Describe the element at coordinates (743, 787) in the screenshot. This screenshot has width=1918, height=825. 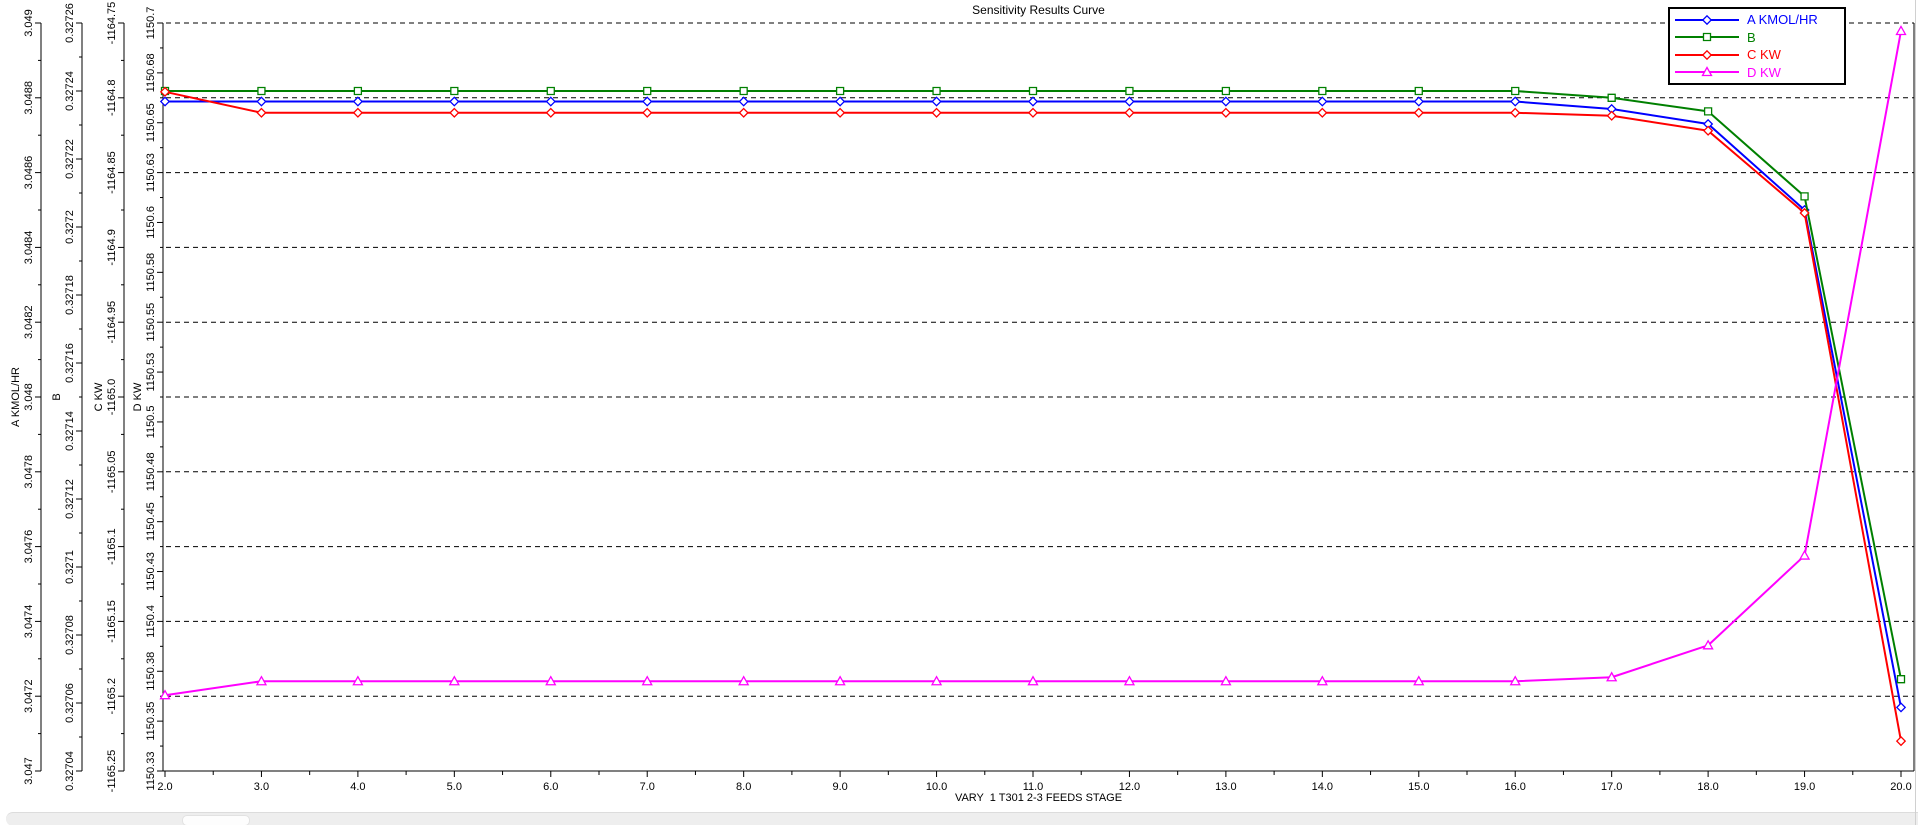
I see `x-tick-label: 8.0` at that location.